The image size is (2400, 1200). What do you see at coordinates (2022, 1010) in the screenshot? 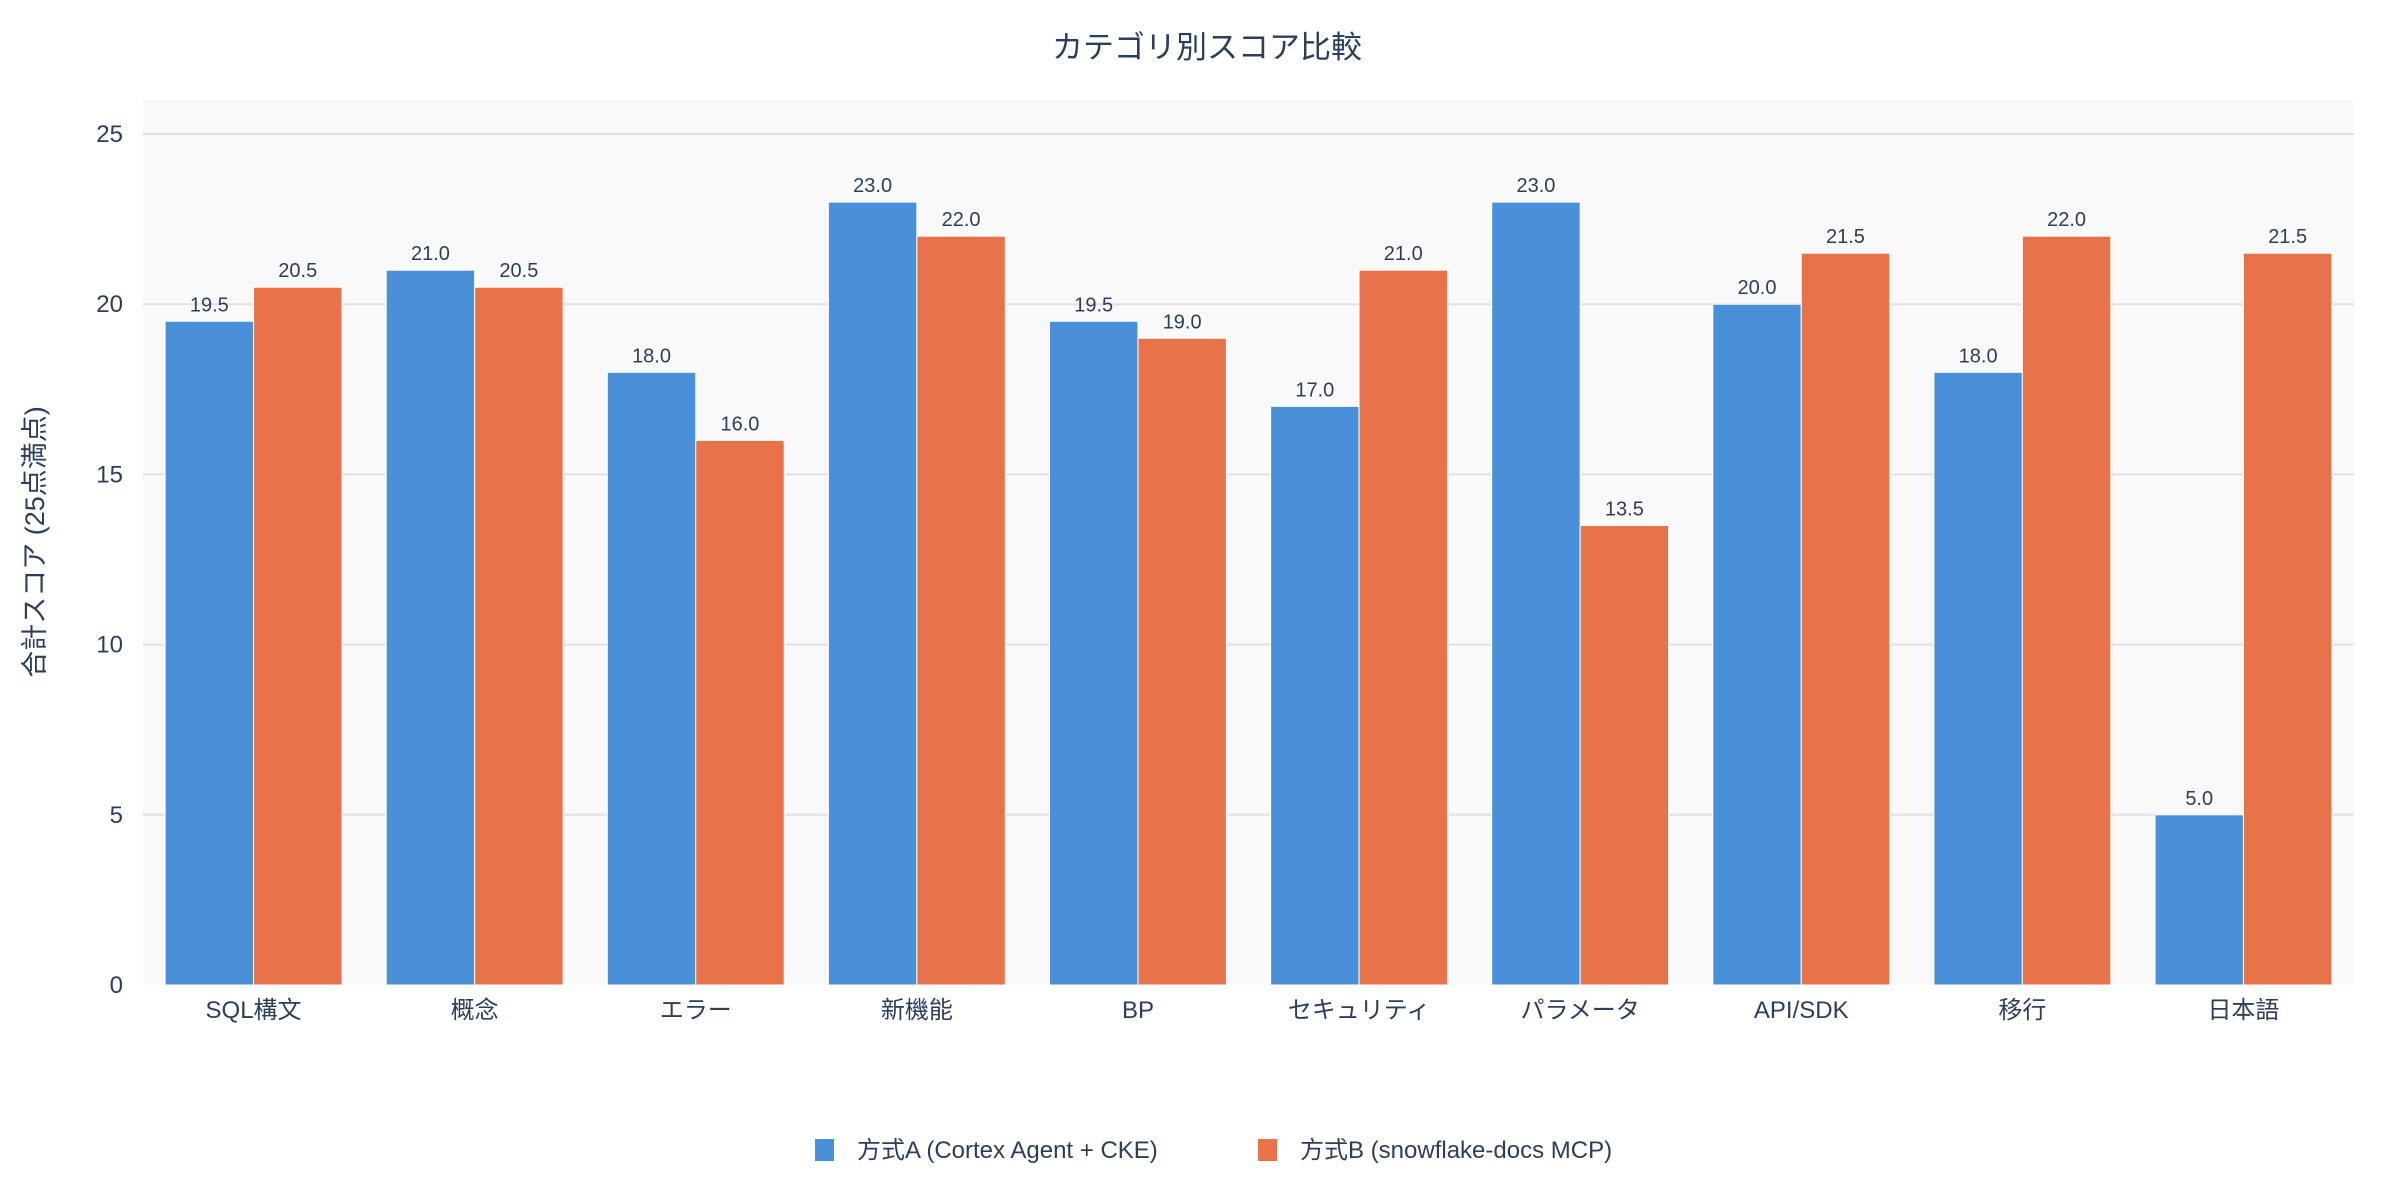
I see `x-tick-label: 移行` at bounding box center [2022, 1010].